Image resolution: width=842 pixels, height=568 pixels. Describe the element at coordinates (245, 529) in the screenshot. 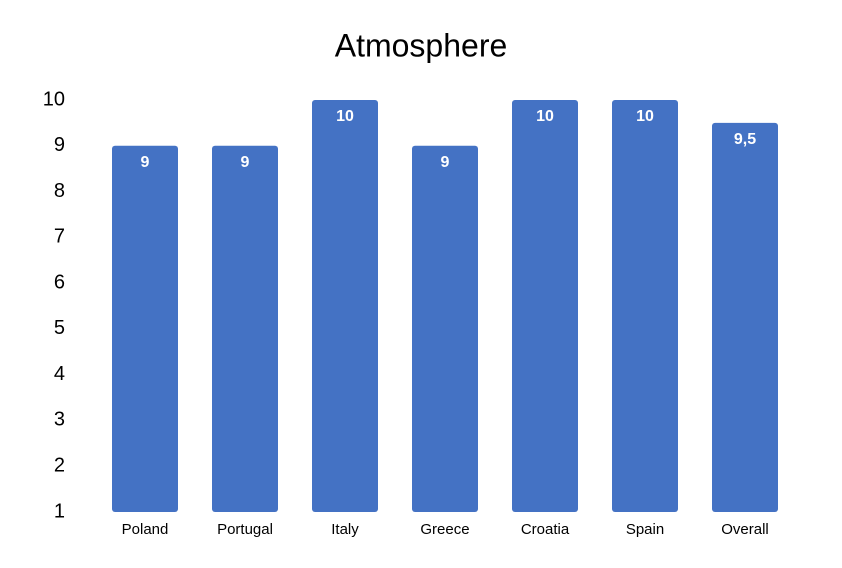

I see `x-tick-label: Portugal` at that location.